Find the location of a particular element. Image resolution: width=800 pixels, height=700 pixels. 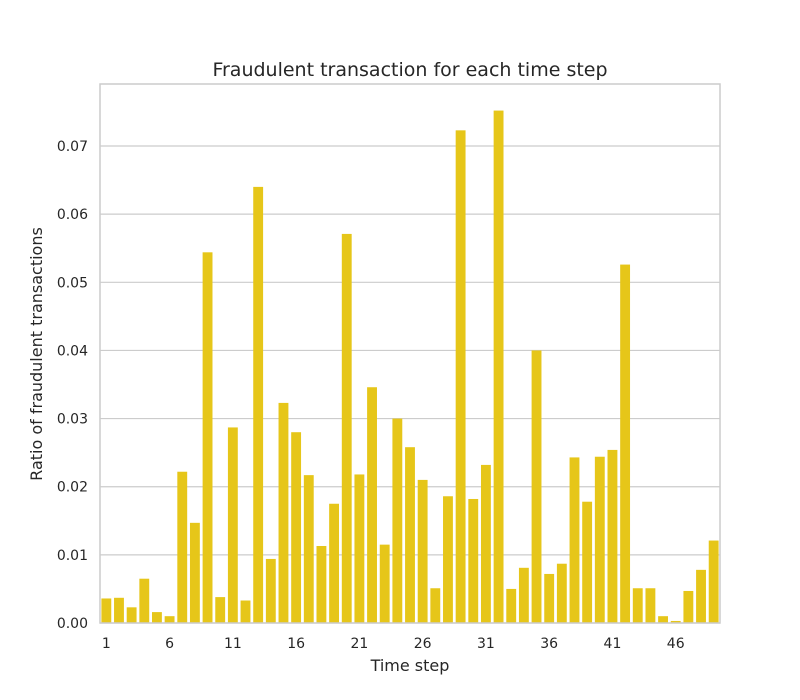

y-tick-label: 0.06 is located at coordinates (72, 215).